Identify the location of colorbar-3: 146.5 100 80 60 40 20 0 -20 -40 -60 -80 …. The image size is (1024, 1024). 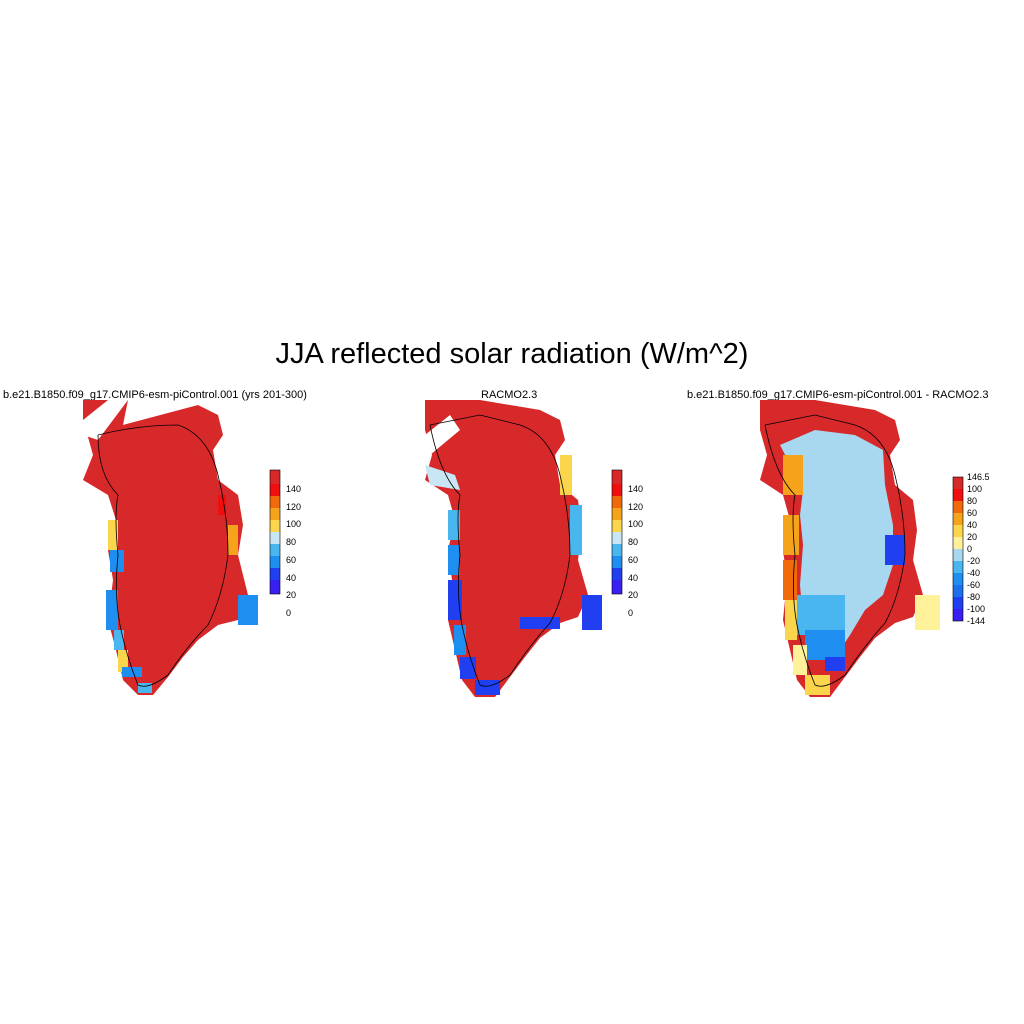
(971, 549).